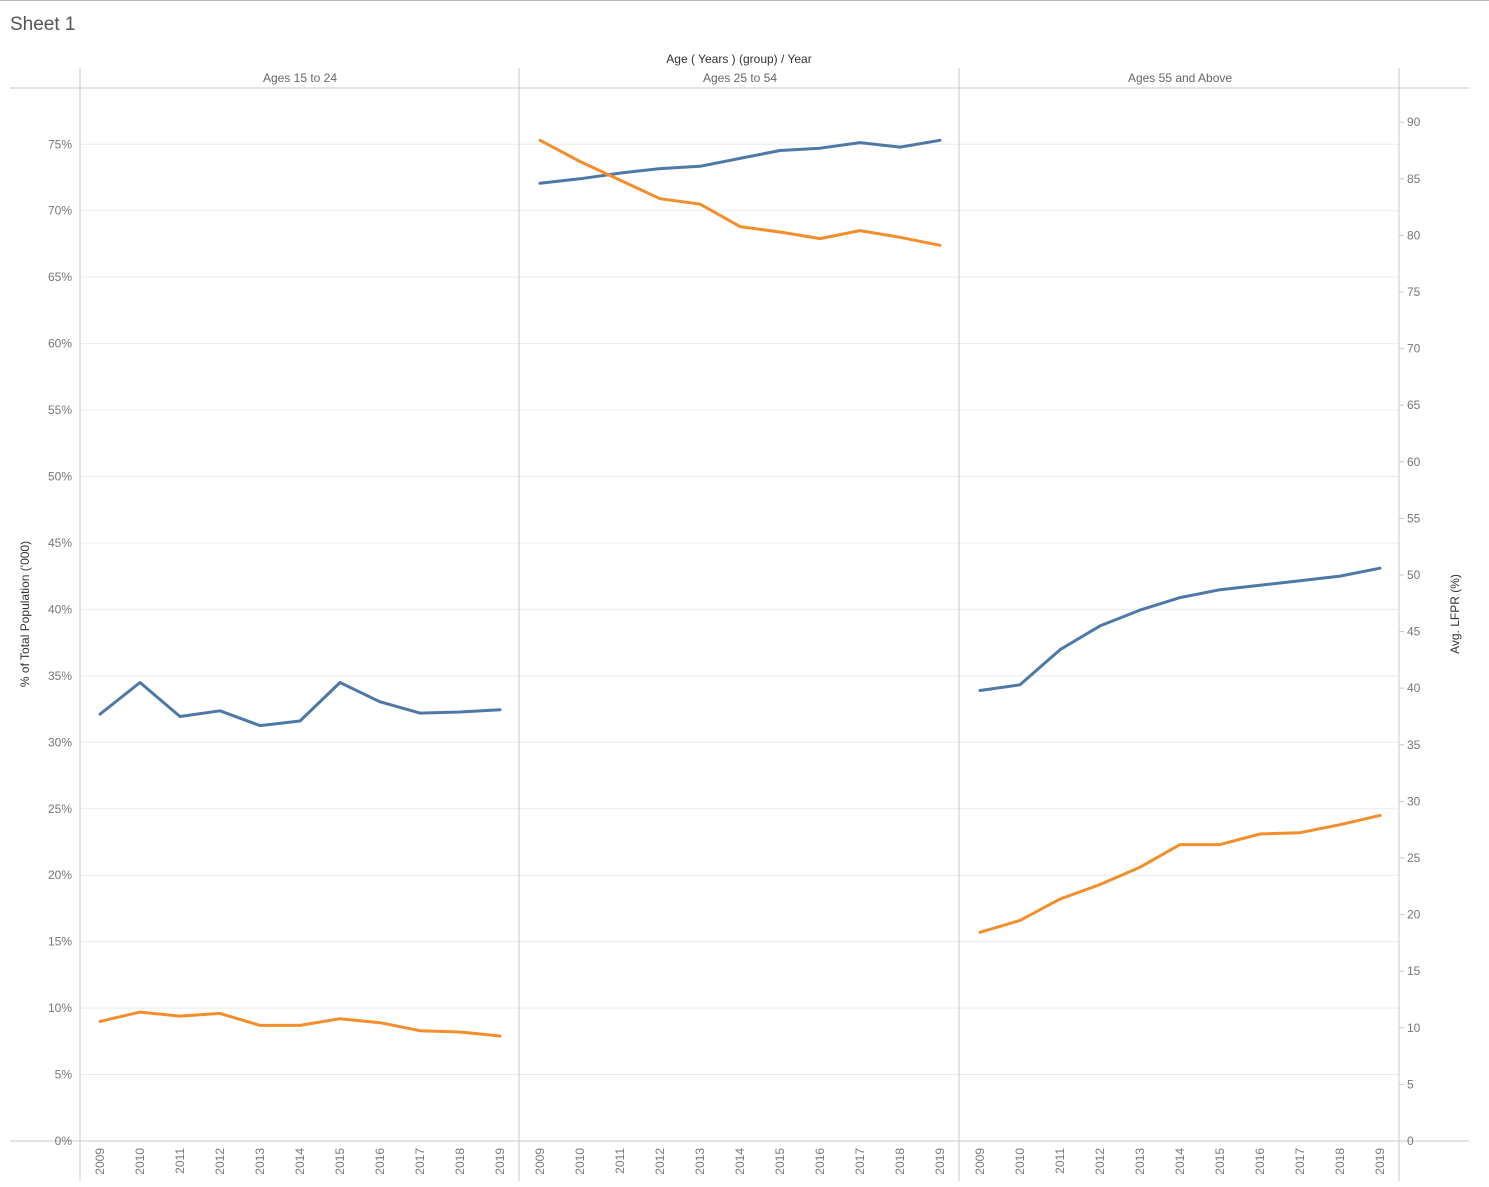 Image resolution: width=1489 pixels, height=1187 pixels. I want to click on svg-text: 90, so click(1414, 122).